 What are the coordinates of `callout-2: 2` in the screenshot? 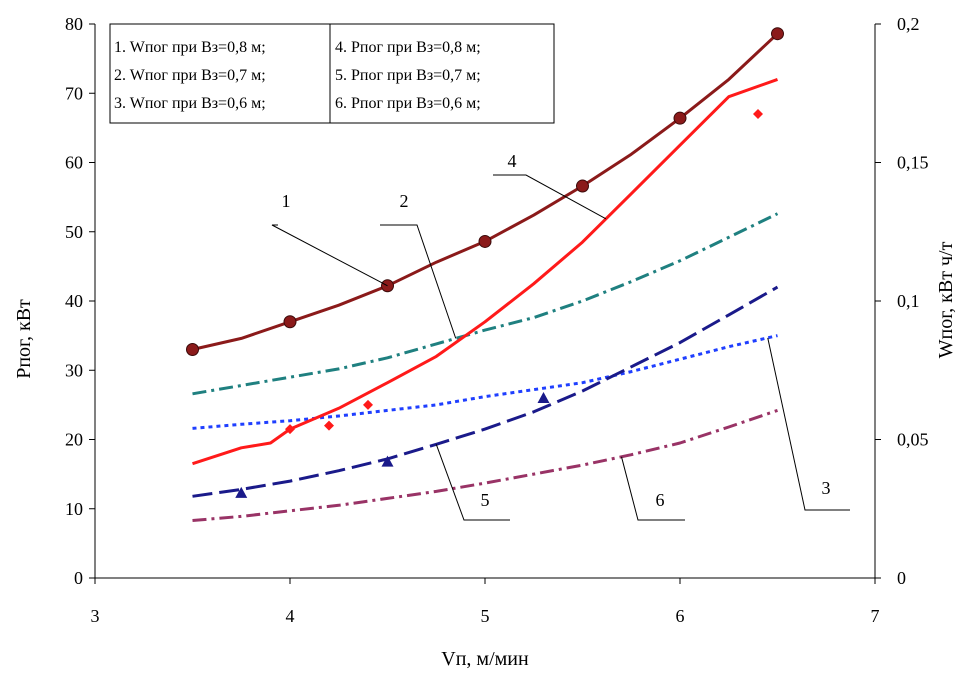 It's located at (418, 265).